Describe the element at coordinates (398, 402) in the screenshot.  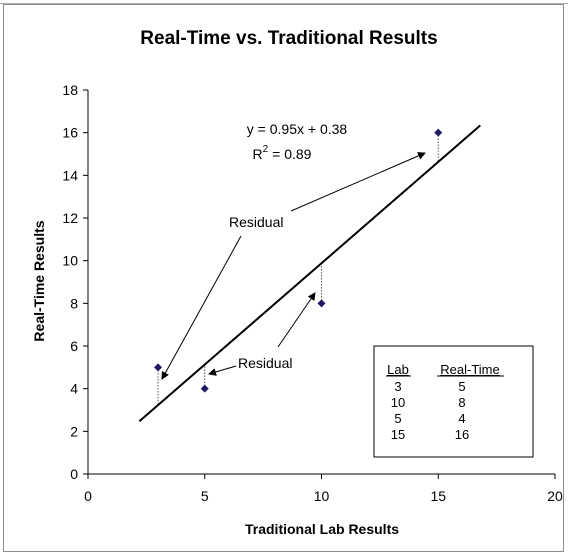
I see `table-cell: 10` at that location.